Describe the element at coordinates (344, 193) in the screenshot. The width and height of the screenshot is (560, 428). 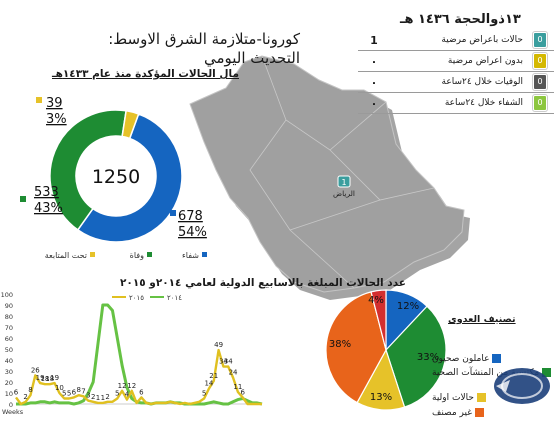
I see `map-marker-label: الرياض` at that location.